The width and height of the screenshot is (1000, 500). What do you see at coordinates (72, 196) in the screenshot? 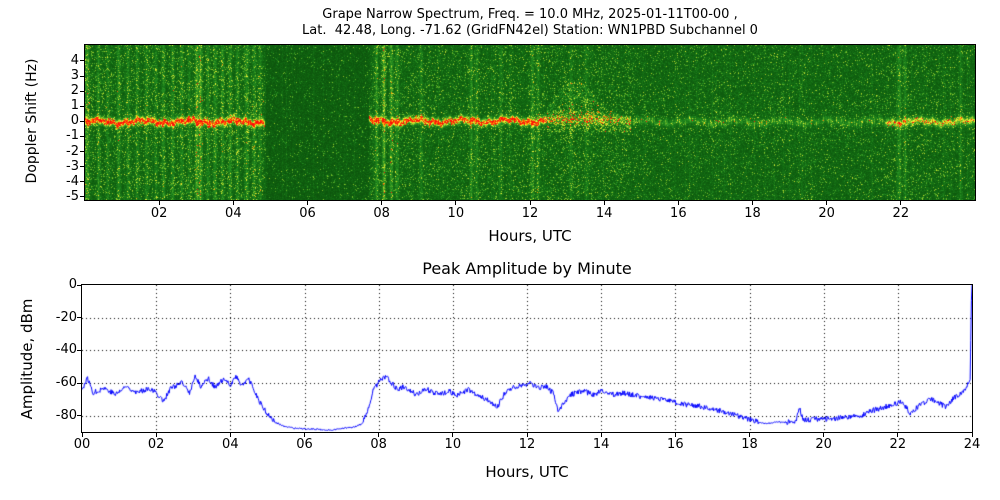
I see `y-tick-label: -5` at bounding box center [72, 196].